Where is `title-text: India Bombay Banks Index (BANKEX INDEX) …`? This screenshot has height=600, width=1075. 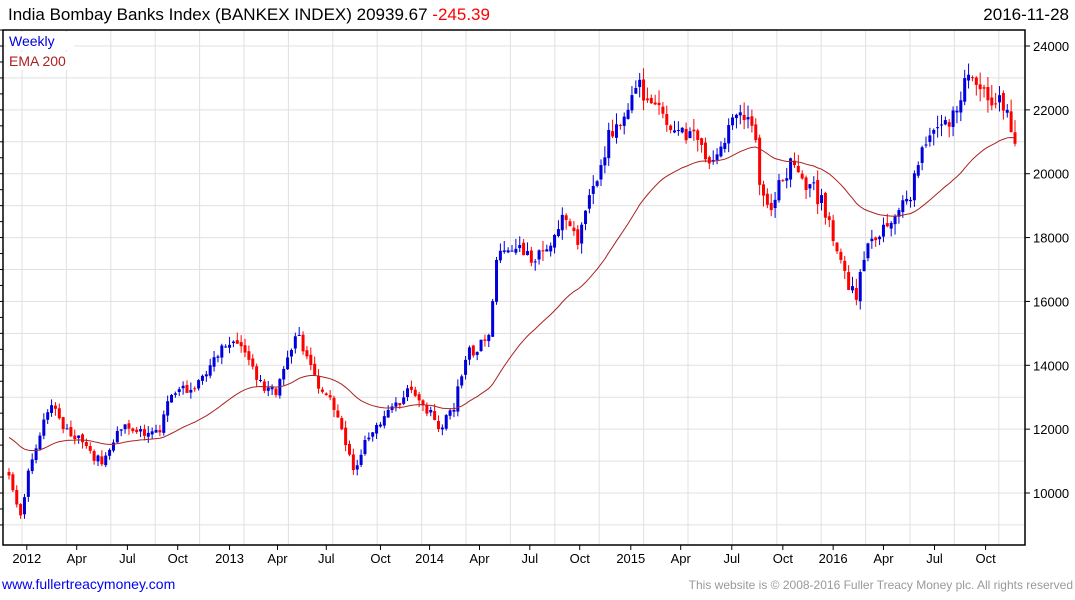
title-text: India Bombay Banks Index (BANKEX INDEX) … is located at coordinates (218, 14).